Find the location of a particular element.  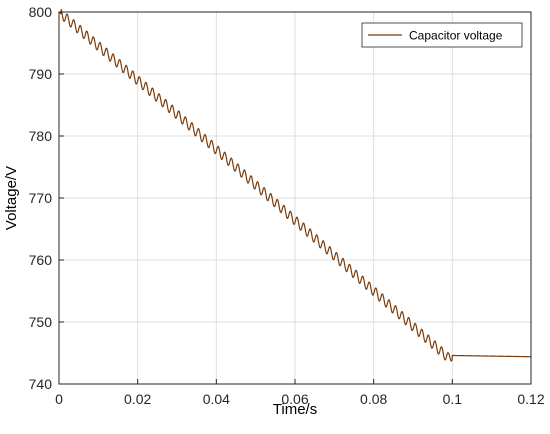

y-tick-label: 740 is located at coordinates (41, 384).